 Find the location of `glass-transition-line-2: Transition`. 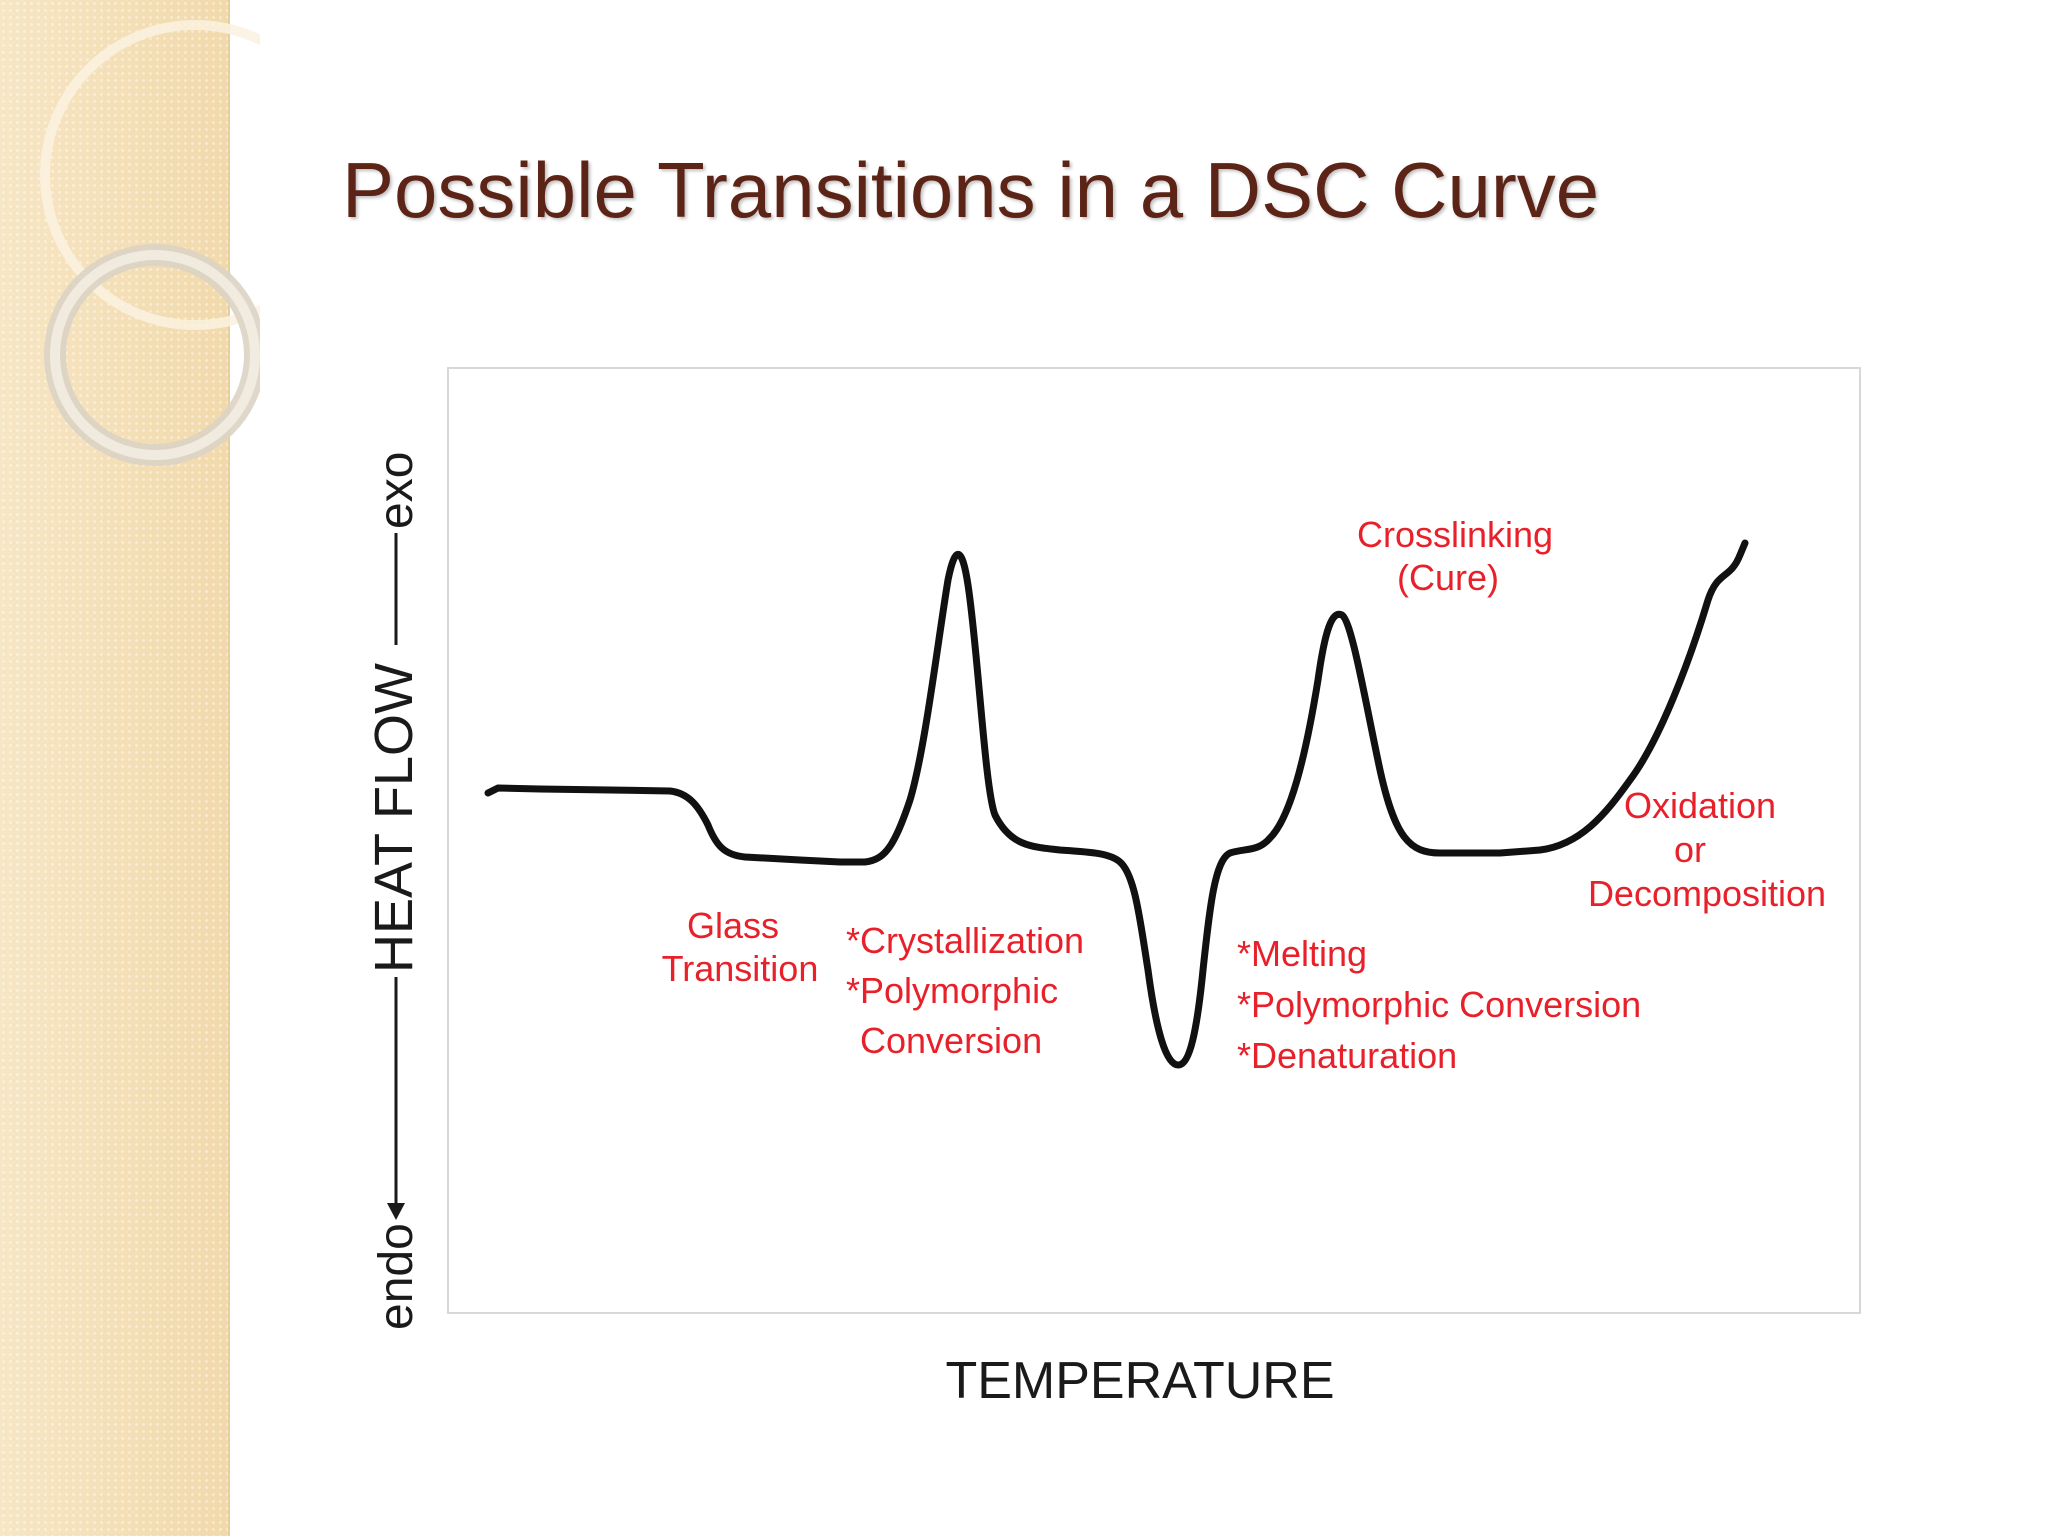

glass-transition-line-2: Transition is located at coordinates (740, 968).